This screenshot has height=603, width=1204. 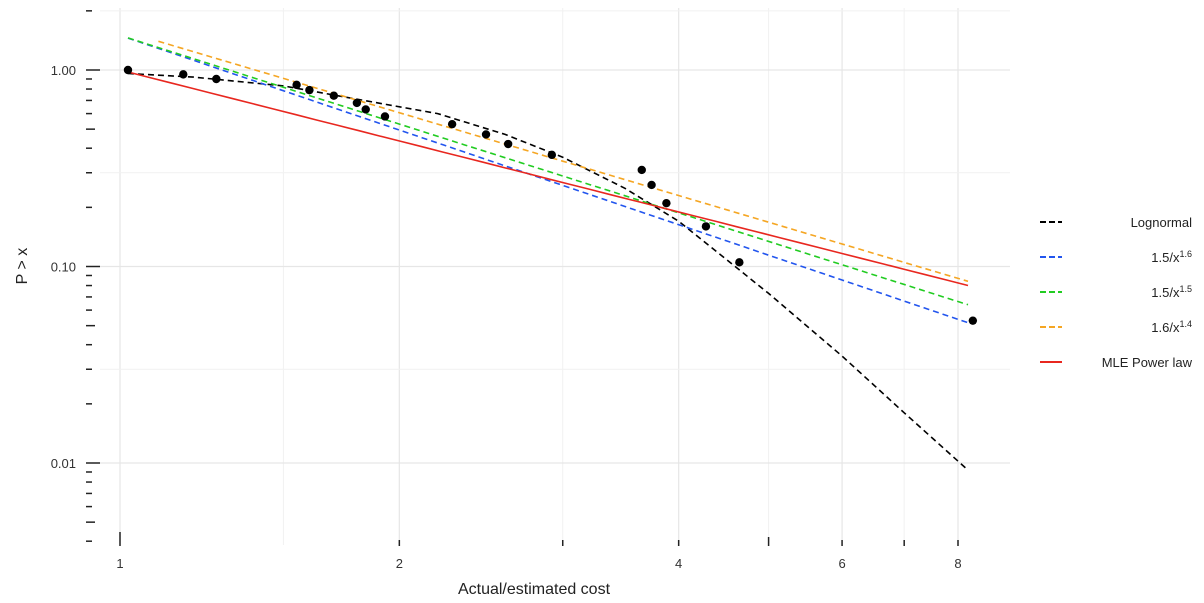 What do you see at coordinates (841, 563) in the screenshot?
I see `x-tick-label: 6` at bounding box center [841, 563].